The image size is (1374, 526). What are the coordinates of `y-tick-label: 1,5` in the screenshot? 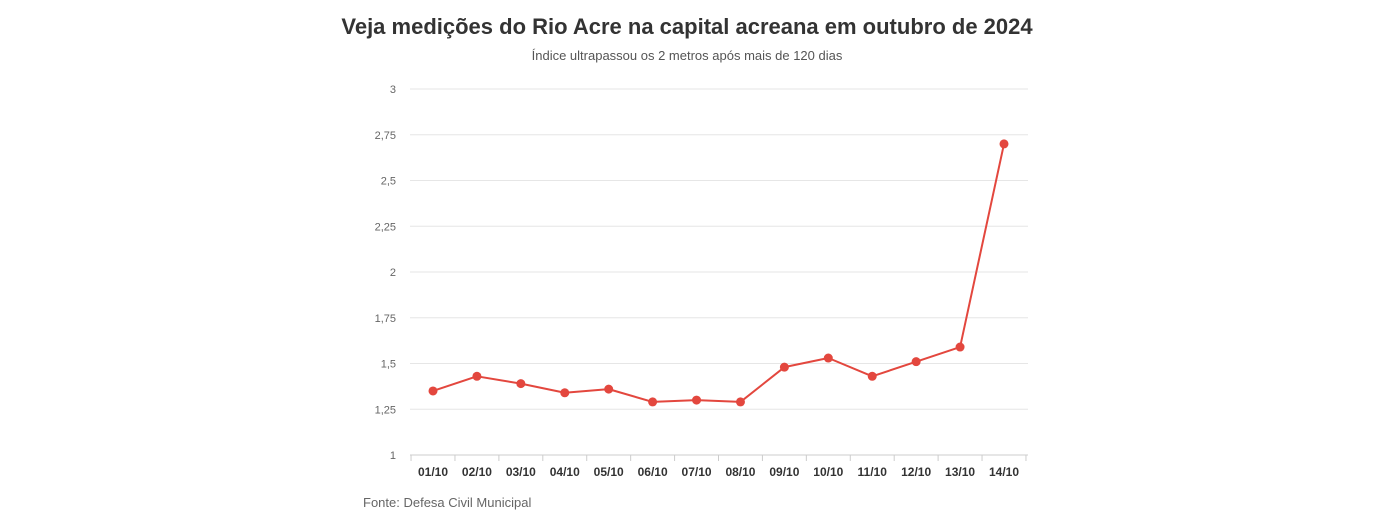 It's located at (388, 365).